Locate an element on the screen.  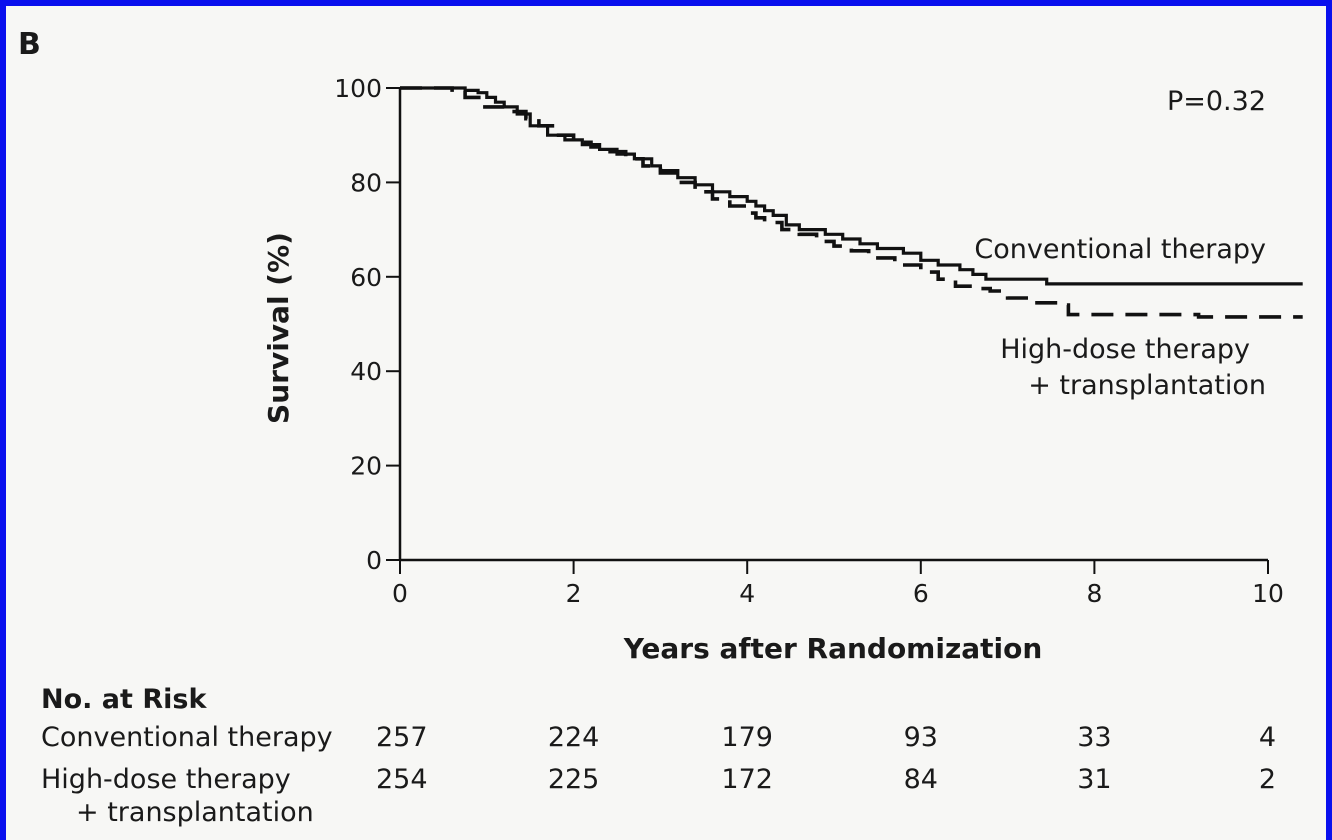
y-tick-label: 80 is located at coordinates (366, 182).